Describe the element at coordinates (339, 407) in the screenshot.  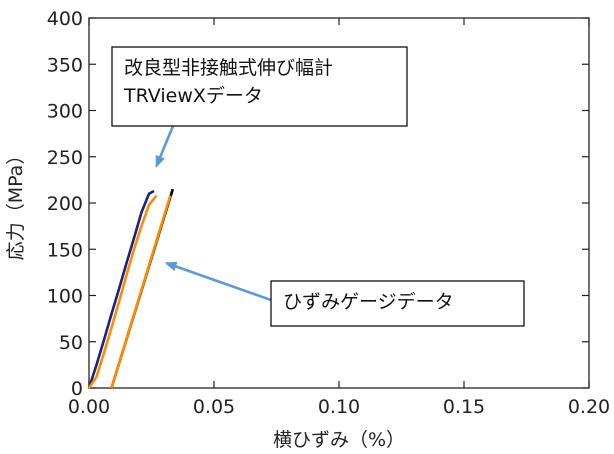
I see `x-tick-label: 0.10` at that location.